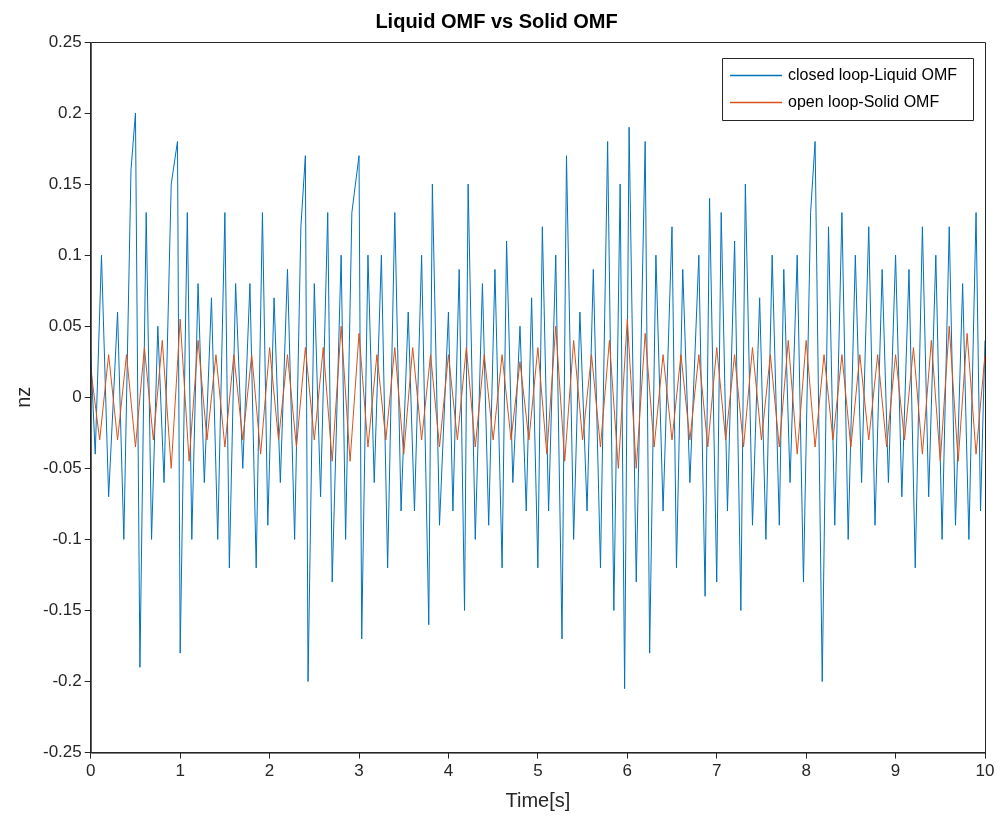 Image resolution: width=1003 pixels, height=821 pixels. I want to click on x-tick-label: 1, so click(180, 771).